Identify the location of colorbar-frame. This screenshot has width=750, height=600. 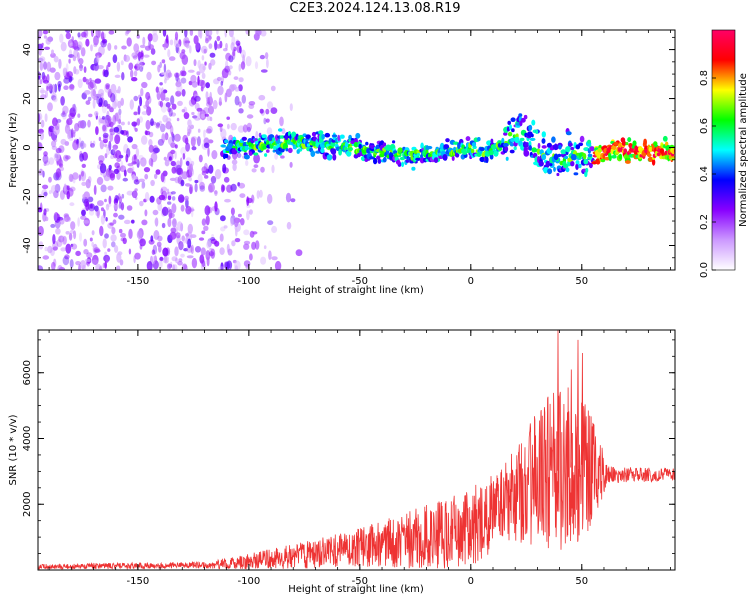
(723, 150).